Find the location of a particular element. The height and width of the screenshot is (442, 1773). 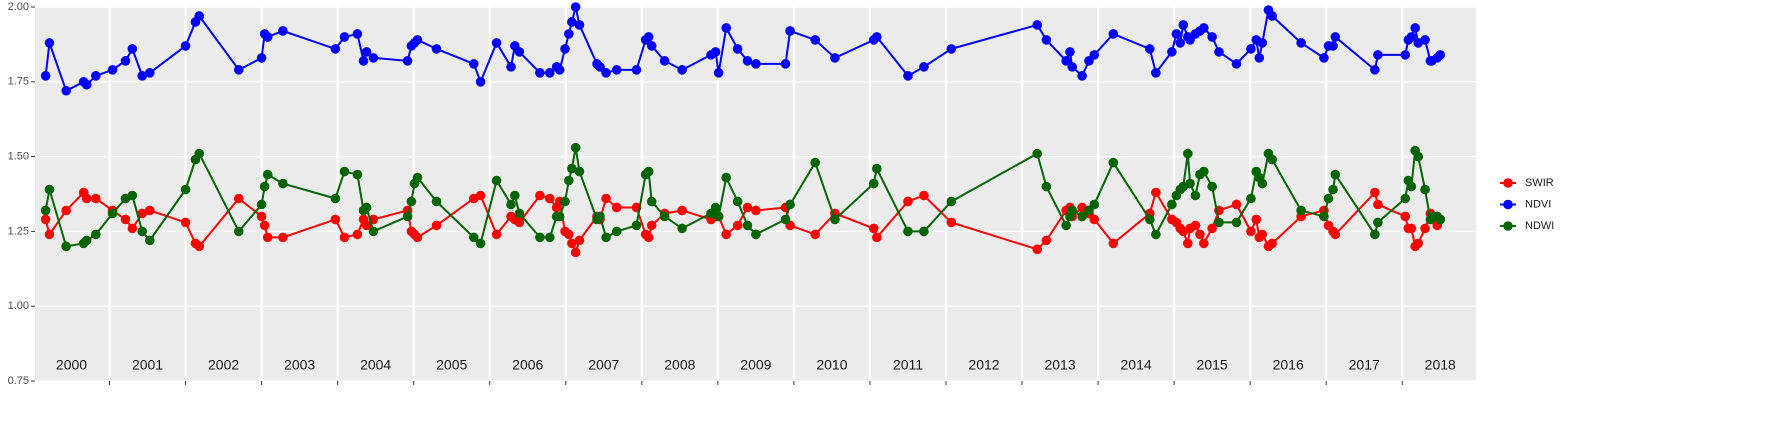

x-tick-label: 2006 is located at coordinates (527, 365).